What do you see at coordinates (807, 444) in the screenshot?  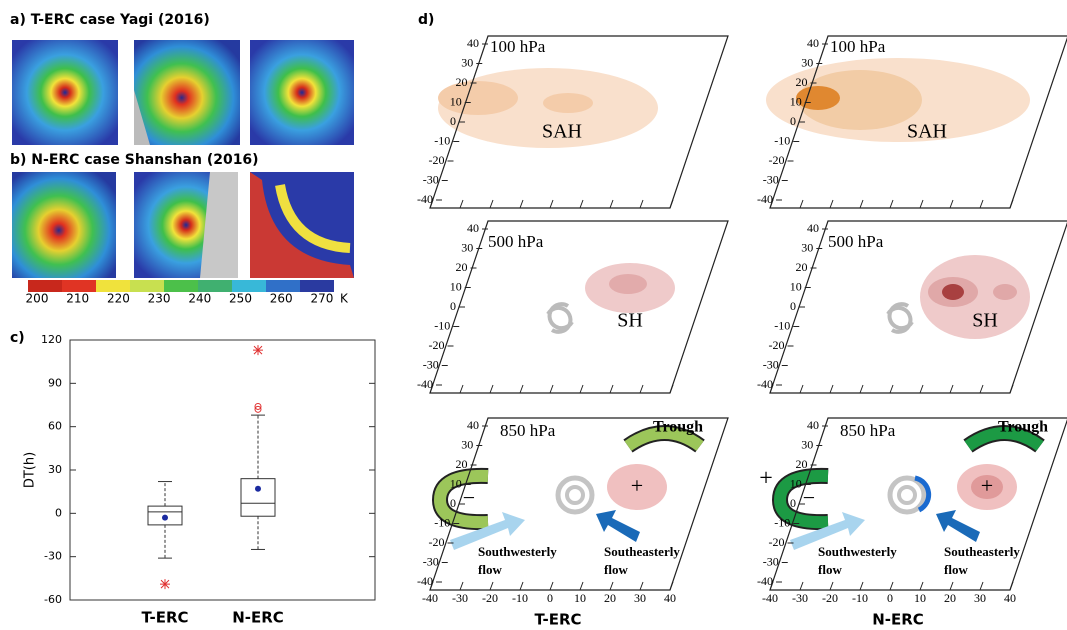 I see `y-tick-label: 30` at bounding box center [807, 444].